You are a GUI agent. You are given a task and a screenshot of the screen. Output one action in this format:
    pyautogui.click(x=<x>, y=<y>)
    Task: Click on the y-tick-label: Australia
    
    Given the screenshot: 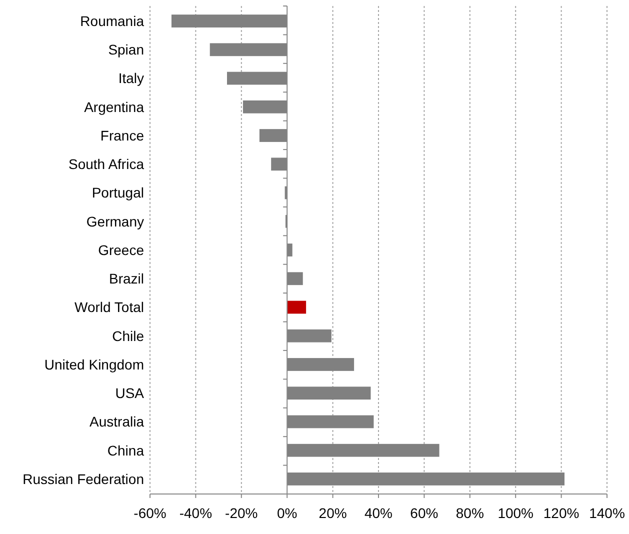 What is the action you would take?
    pyautogui.click(x=117, y=422)
    